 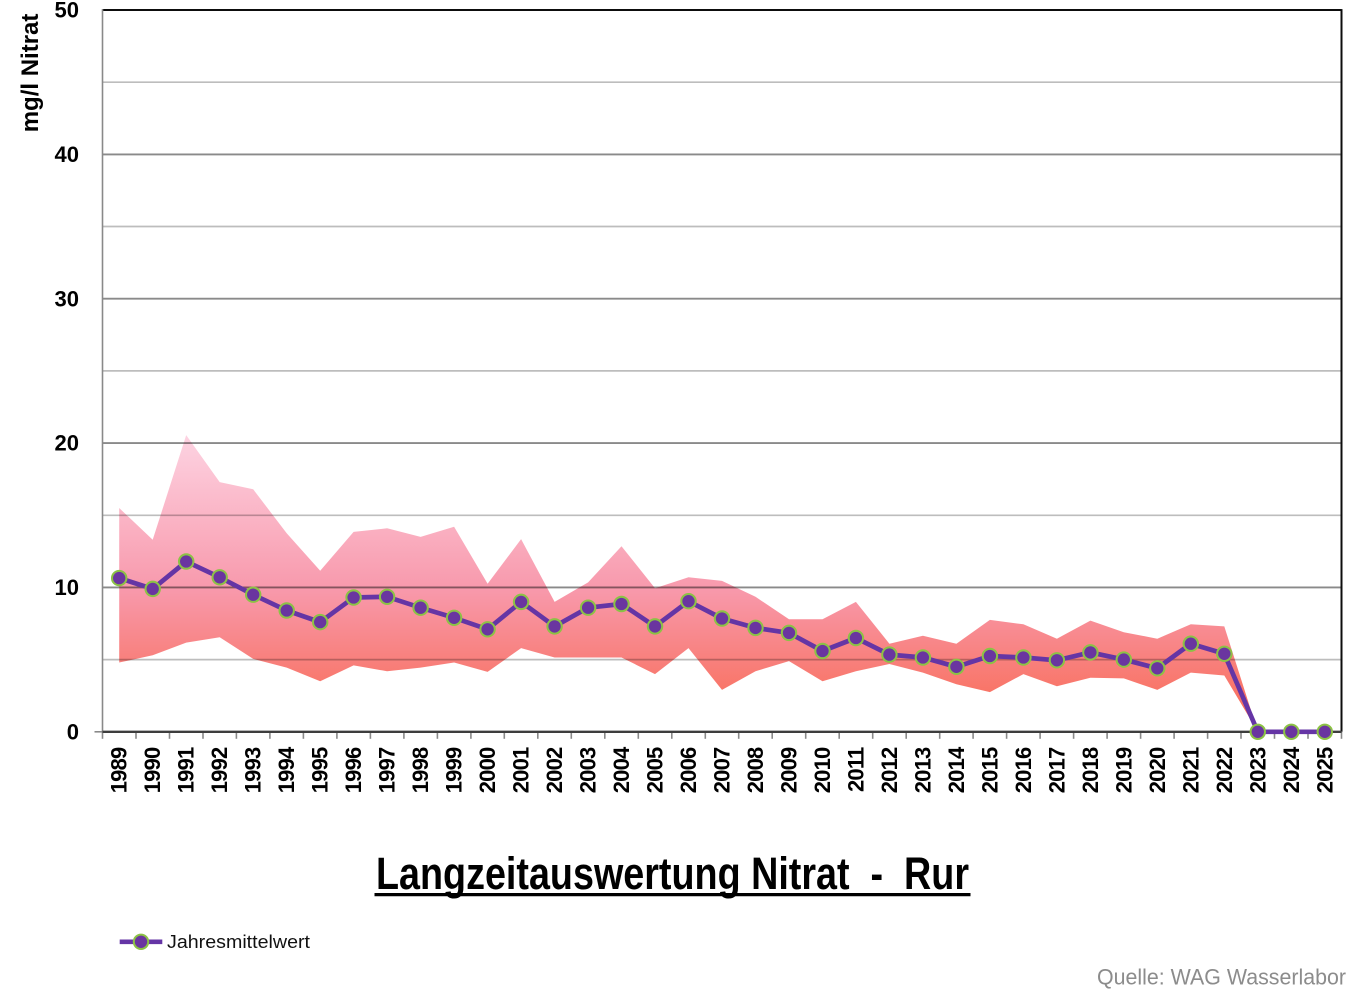 I want to click on svg-text: 2005, so click(x=655, y=770).